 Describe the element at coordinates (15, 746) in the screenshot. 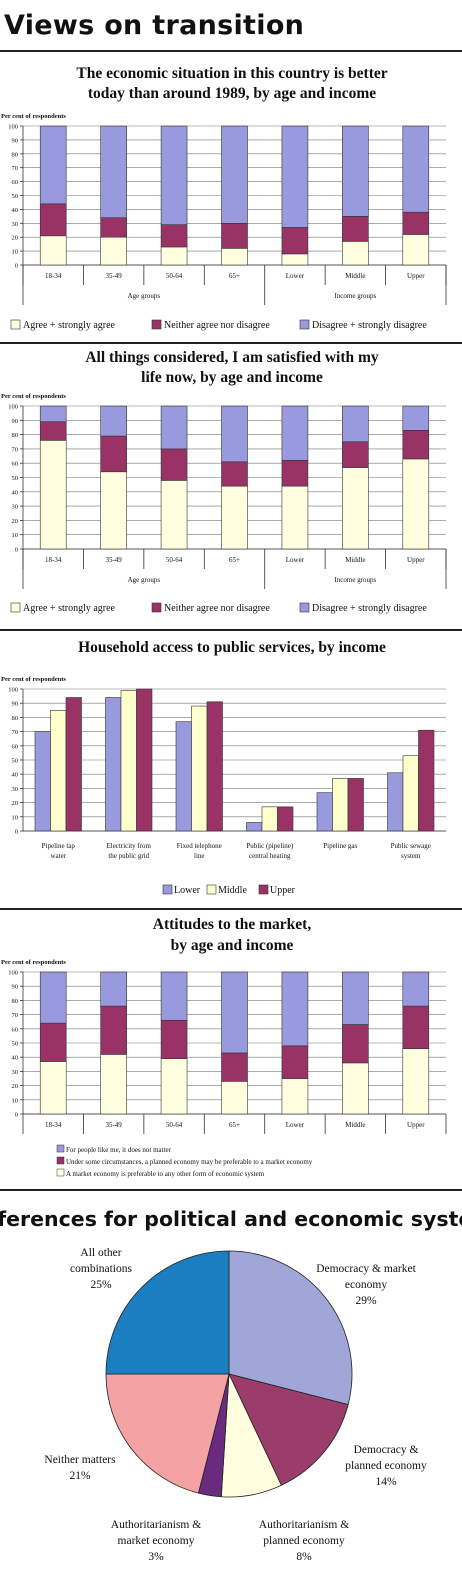

I see `y-tick-label: 60` at that location.